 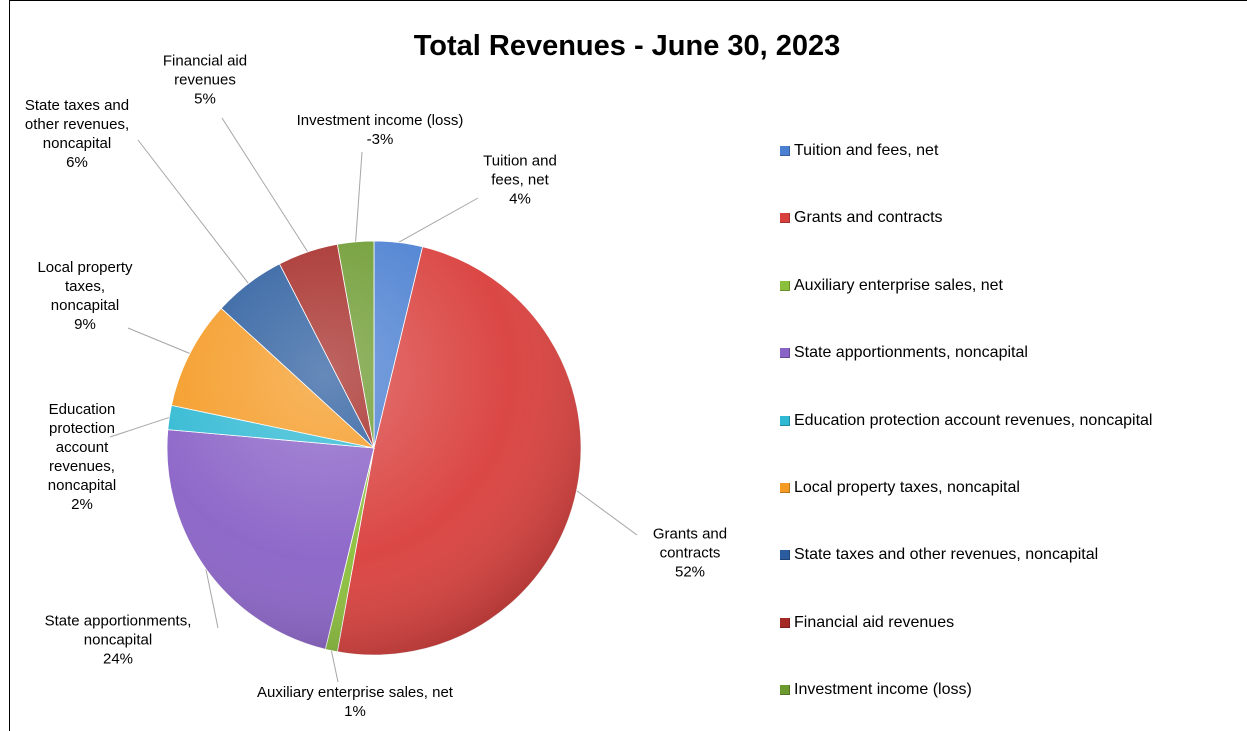 What do you see at coordinates (205, 70) in the screenshot?
I see `slice-label-name: Financial aid revenues` at bounding box center [205, 70].